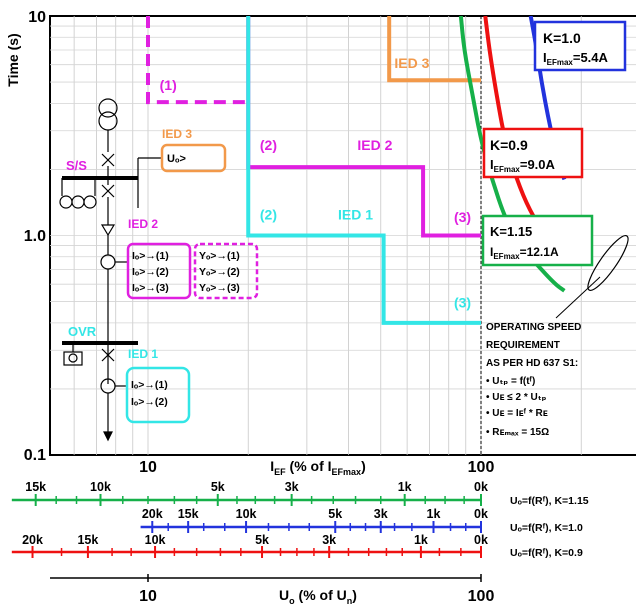 The width and height of the screenshot is (636, 608). I want to click on note-title-line: OPERATING SPEED, so click(533, 327).